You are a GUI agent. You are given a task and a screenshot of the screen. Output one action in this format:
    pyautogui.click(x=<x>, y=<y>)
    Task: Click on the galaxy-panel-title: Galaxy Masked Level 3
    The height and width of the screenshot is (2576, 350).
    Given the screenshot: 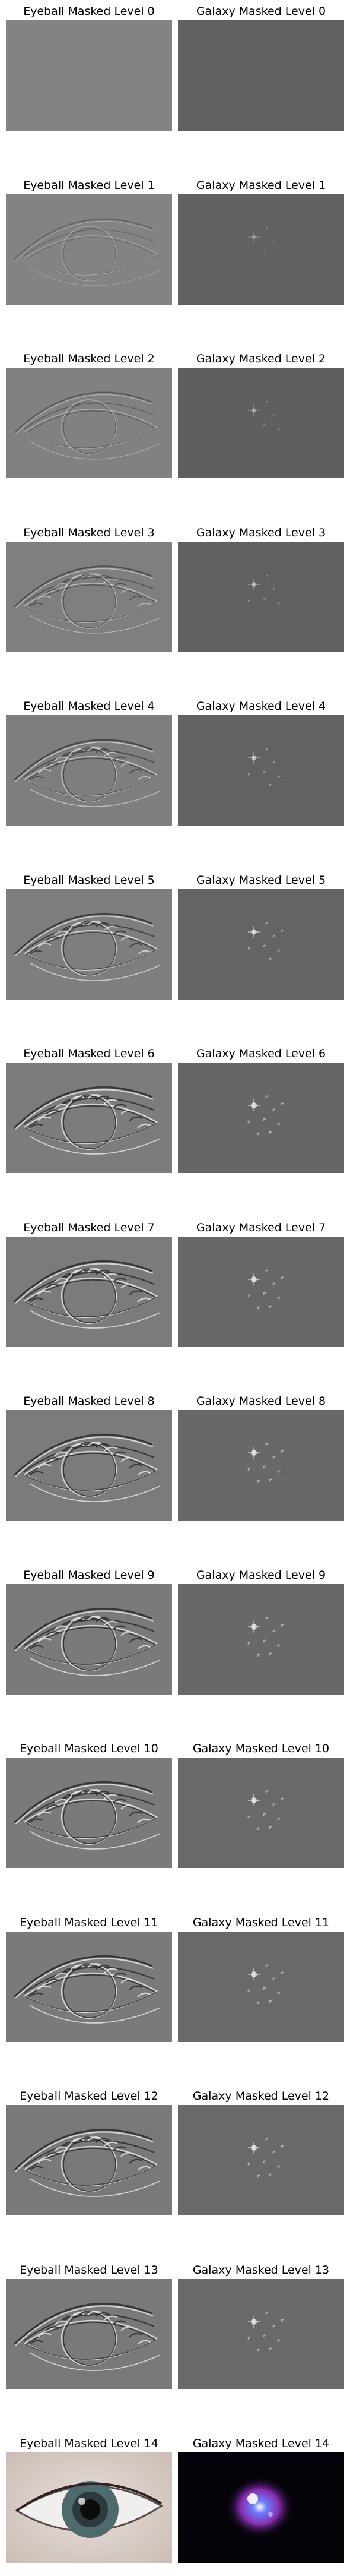 What is the action you would take?
    pyautogui.click(x=261, y=532)
    